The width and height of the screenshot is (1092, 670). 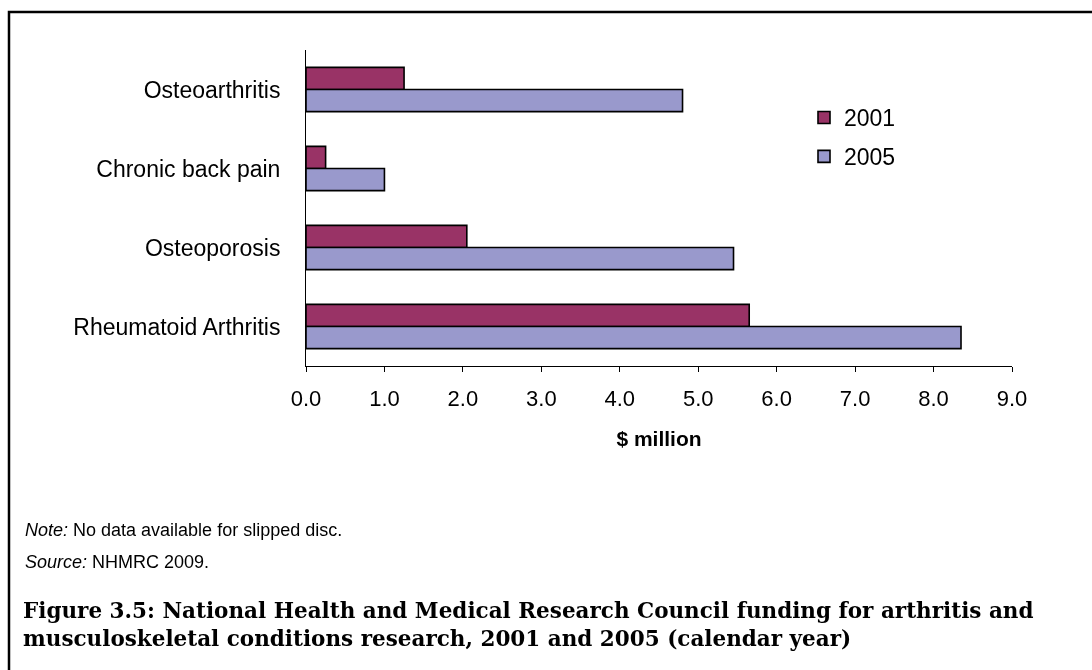 I want to click on y-tick-label: Chronic back pain, so click(x=188, y=168).